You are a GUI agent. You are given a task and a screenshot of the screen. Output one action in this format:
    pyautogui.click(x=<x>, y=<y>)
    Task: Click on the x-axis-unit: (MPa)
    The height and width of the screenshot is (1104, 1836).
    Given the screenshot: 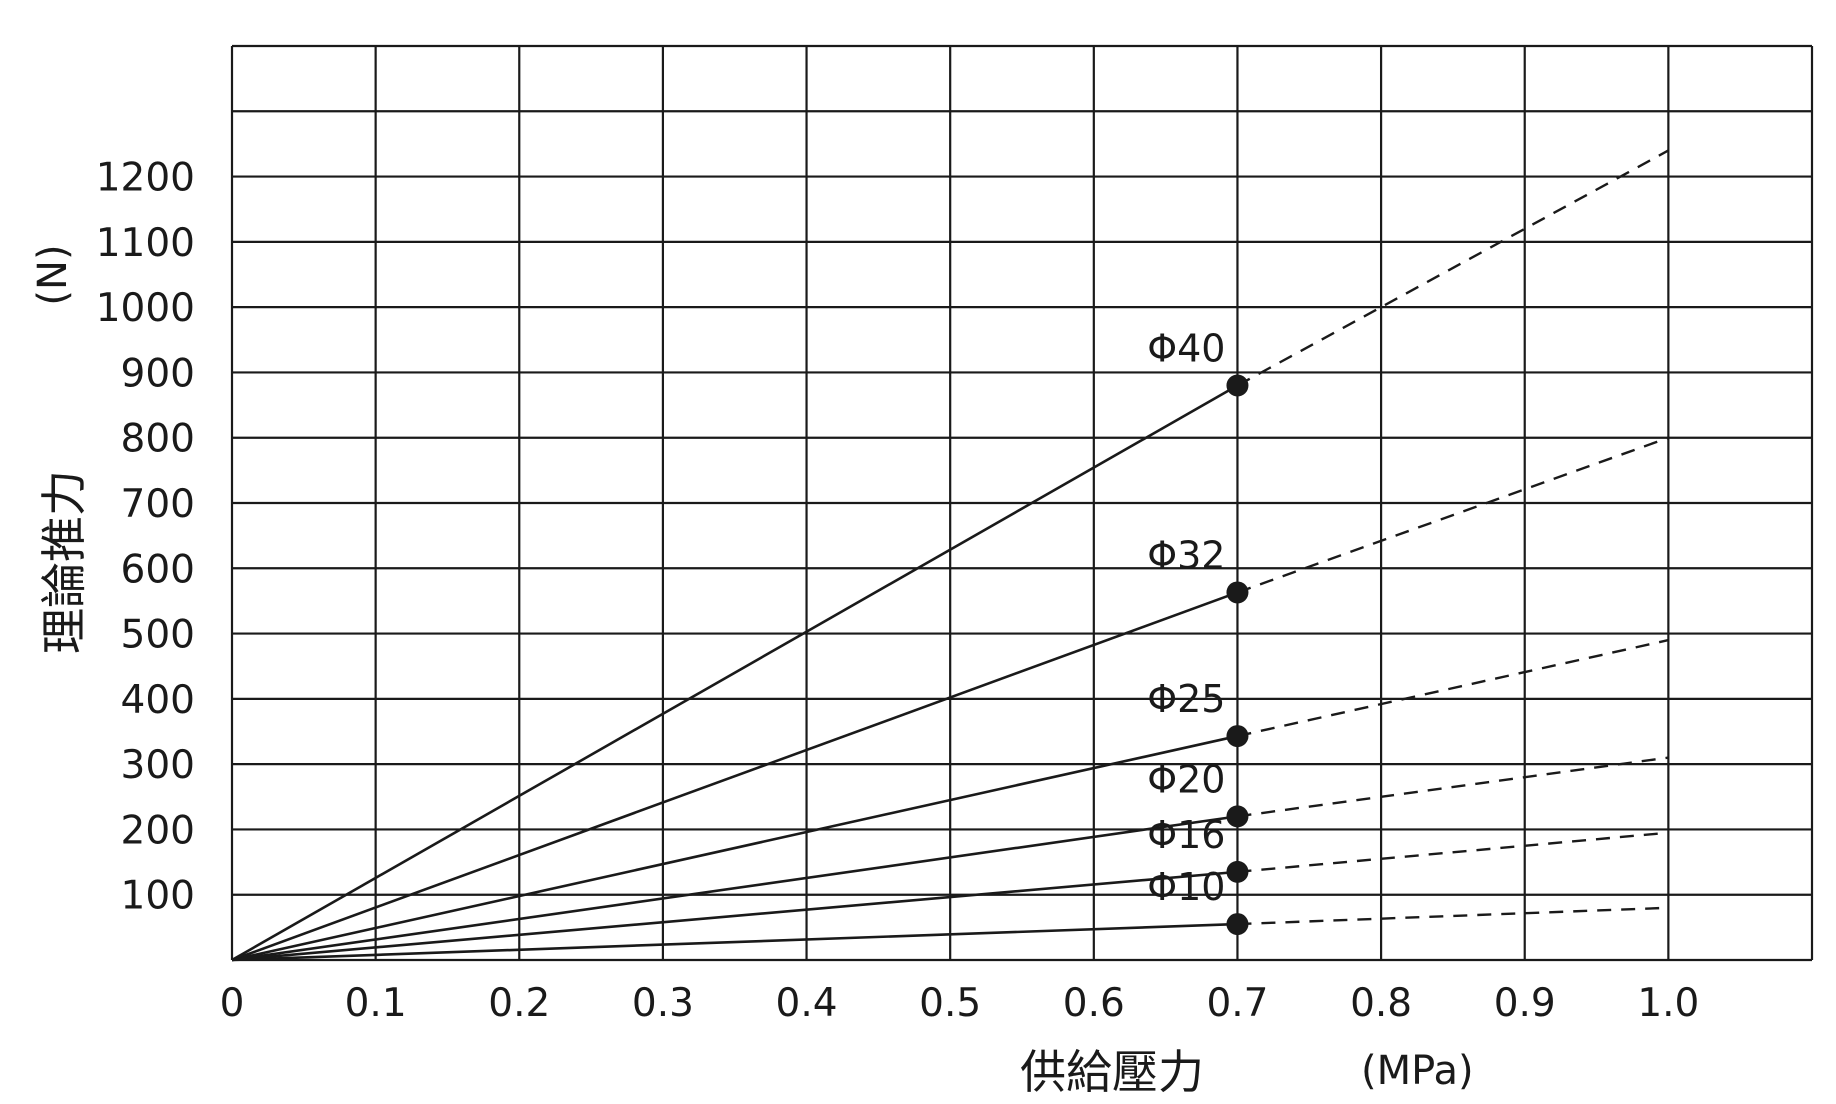 What is the action you would take?
    pyautogui.click(x=1417, y=1071)
    